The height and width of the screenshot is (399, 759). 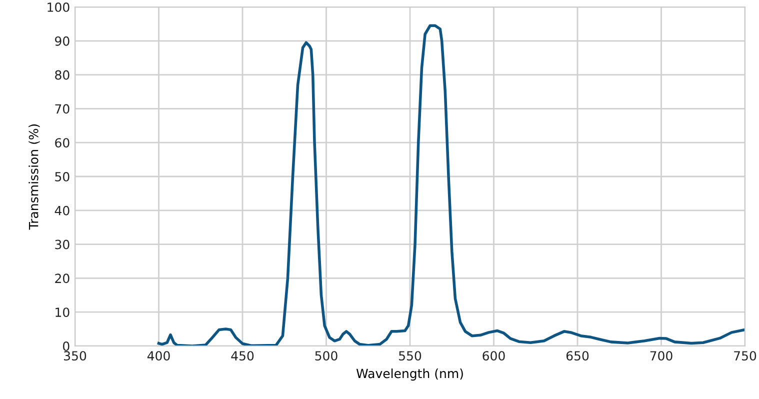 What do you see at coordinates (66, 346) in the screenshot?
I see `y-tick-label: 0` at bounding box center [66, 346].